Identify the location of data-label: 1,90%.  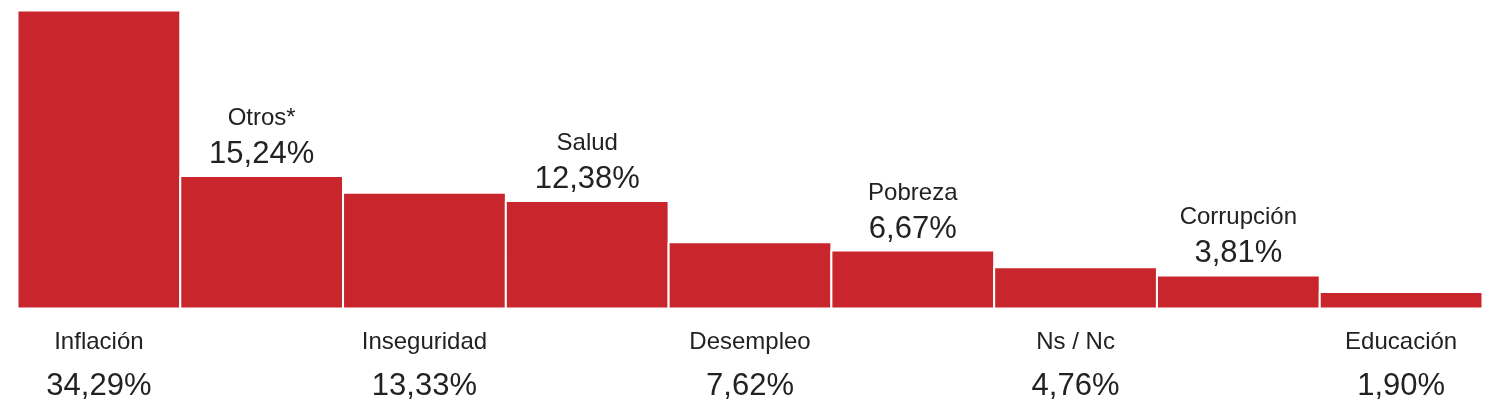
(1401, 384).